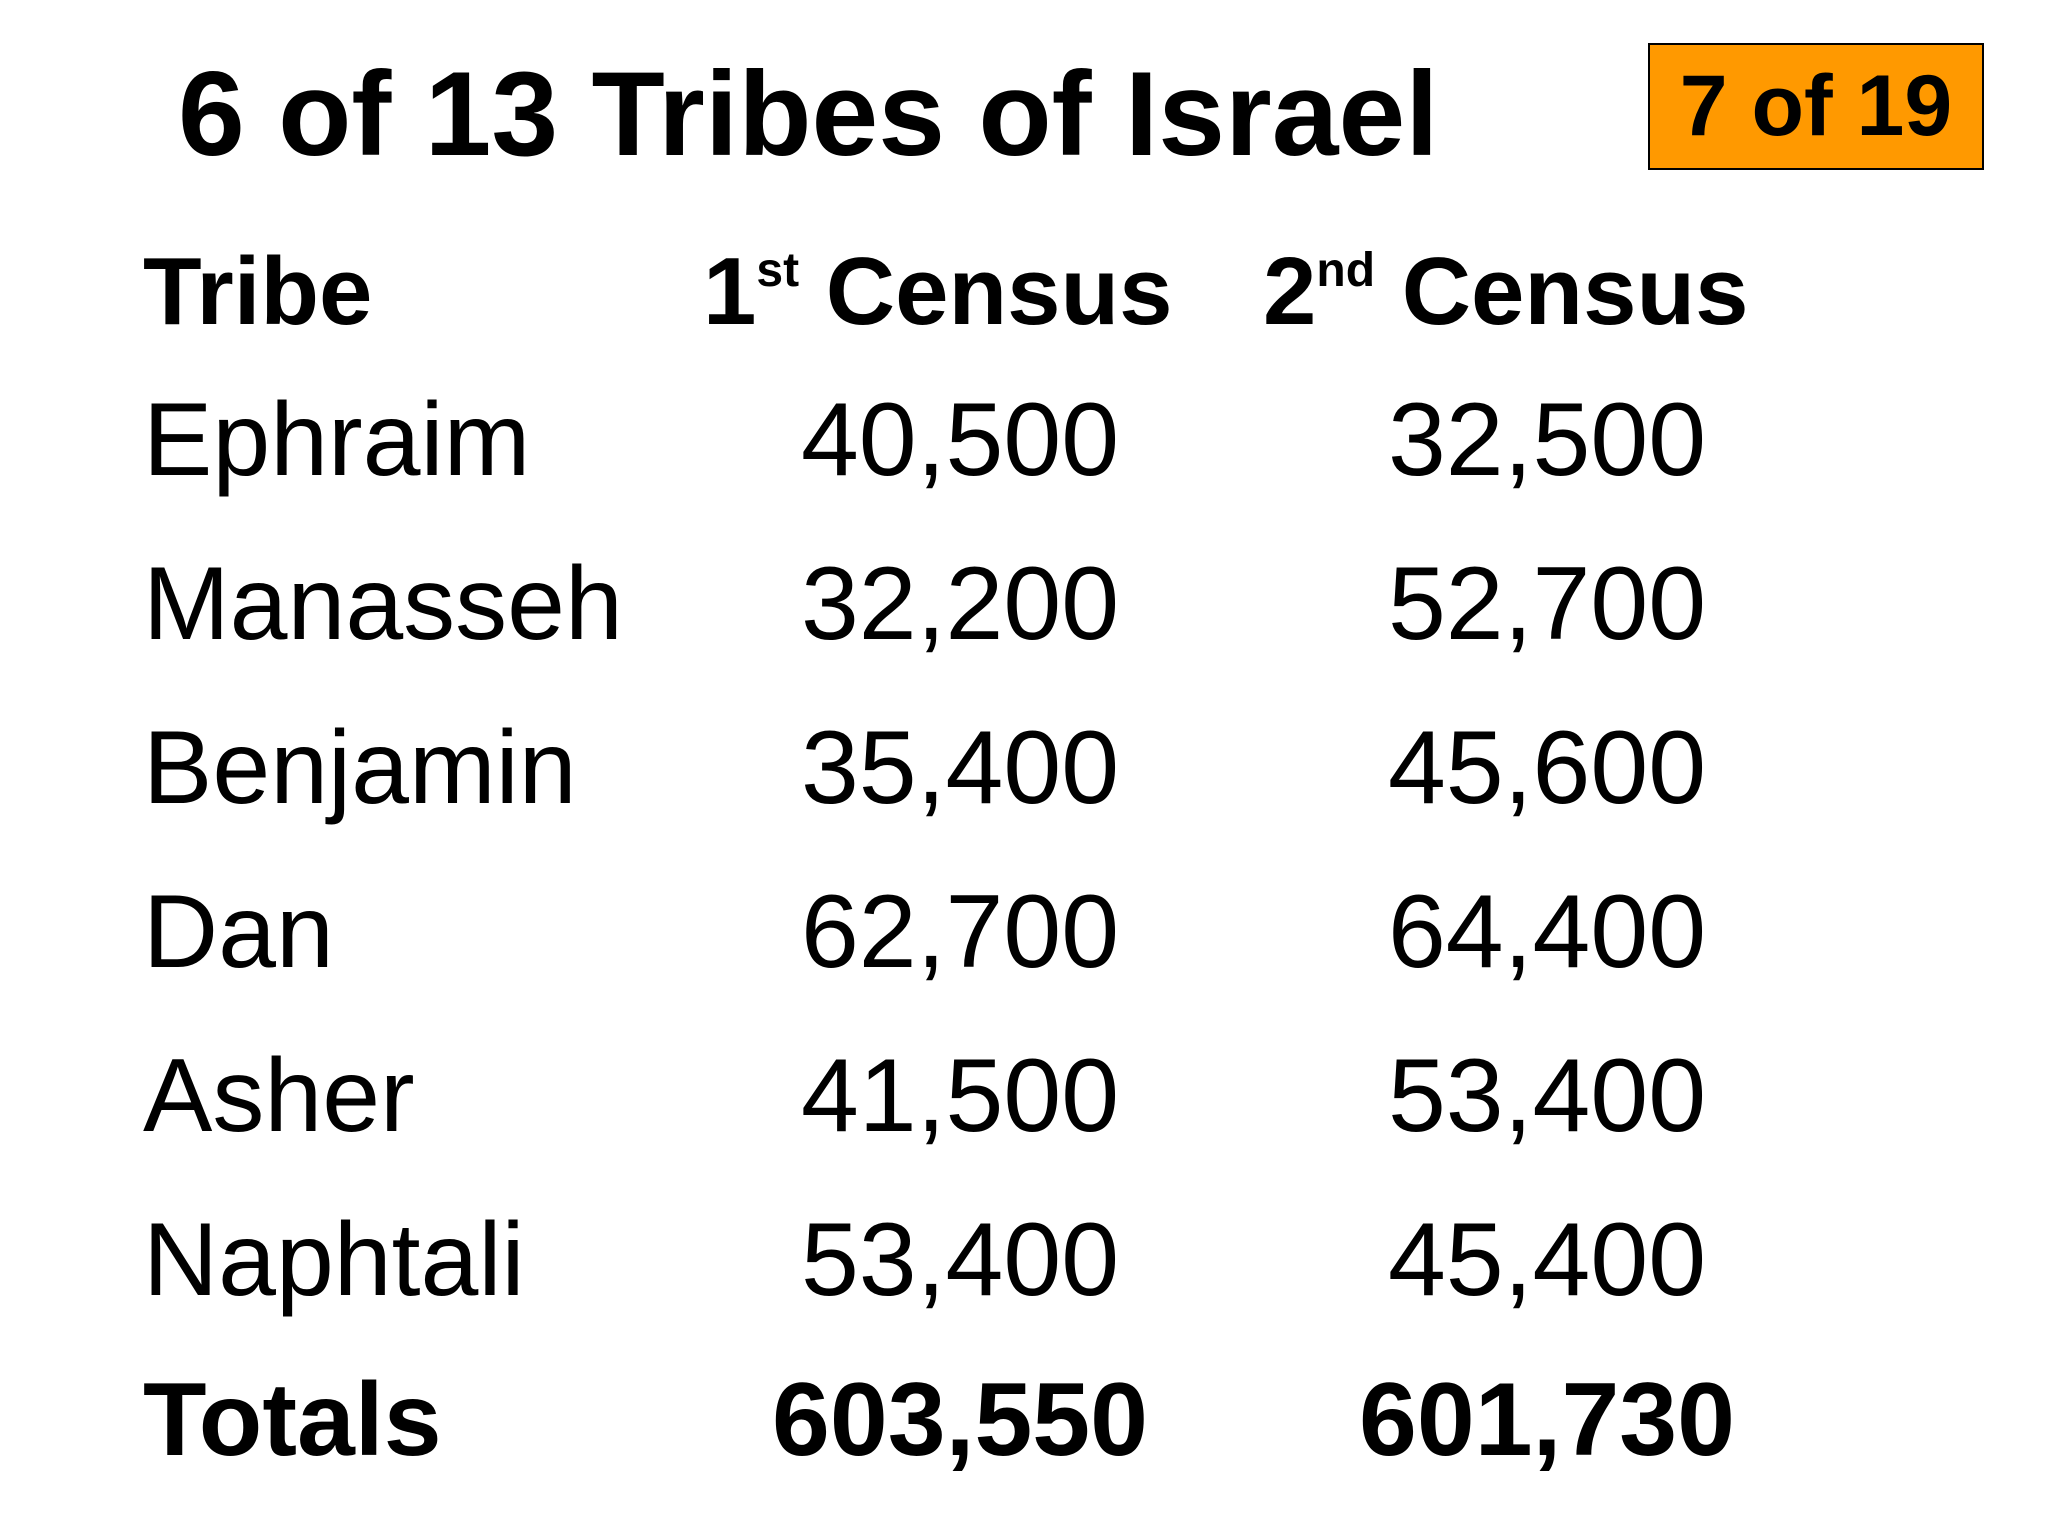 The image size is (2048, 1536). I want to click on header-first-number: 1, so click(730, 291).